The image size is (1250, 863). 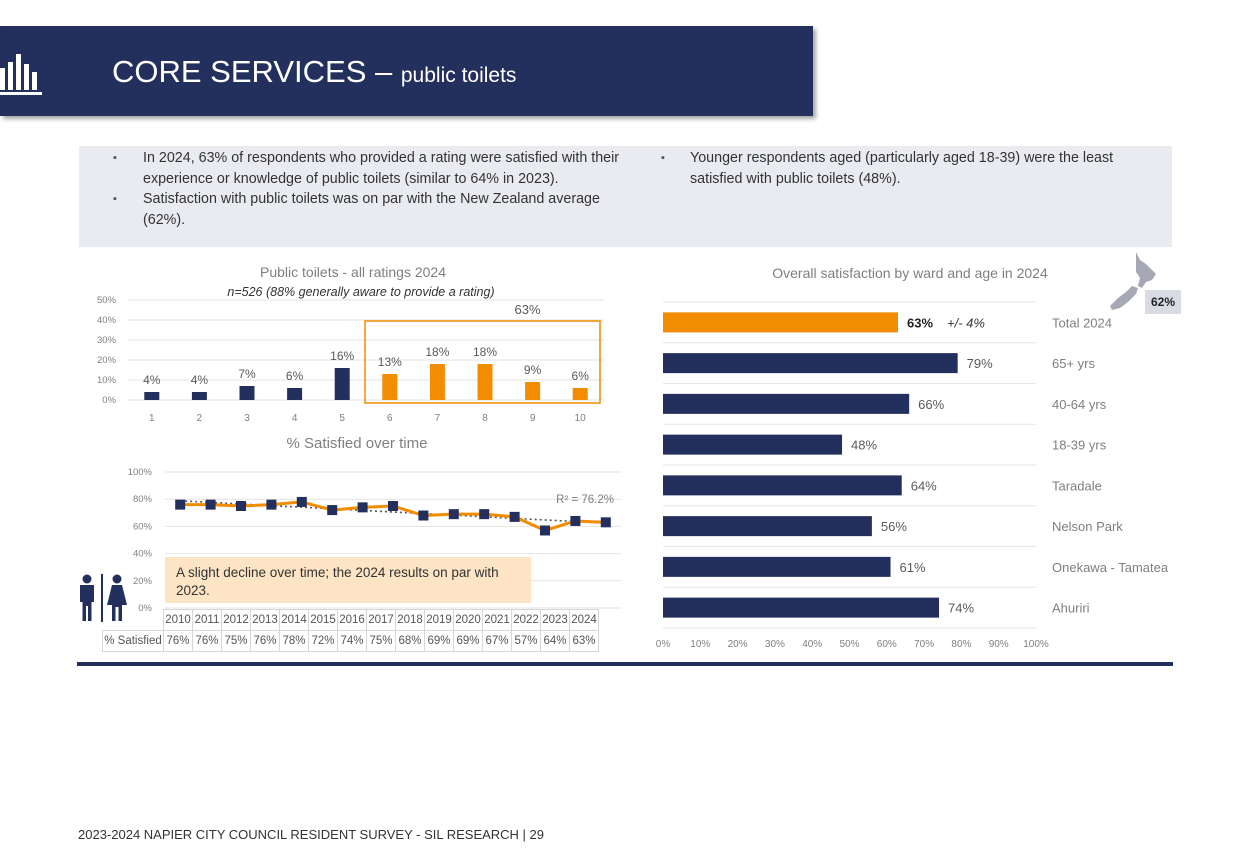 What do you see at coordinates (894, 526) in the screenshot?
I see `bar-value-label: 56%` at bounding box center [894, 526].